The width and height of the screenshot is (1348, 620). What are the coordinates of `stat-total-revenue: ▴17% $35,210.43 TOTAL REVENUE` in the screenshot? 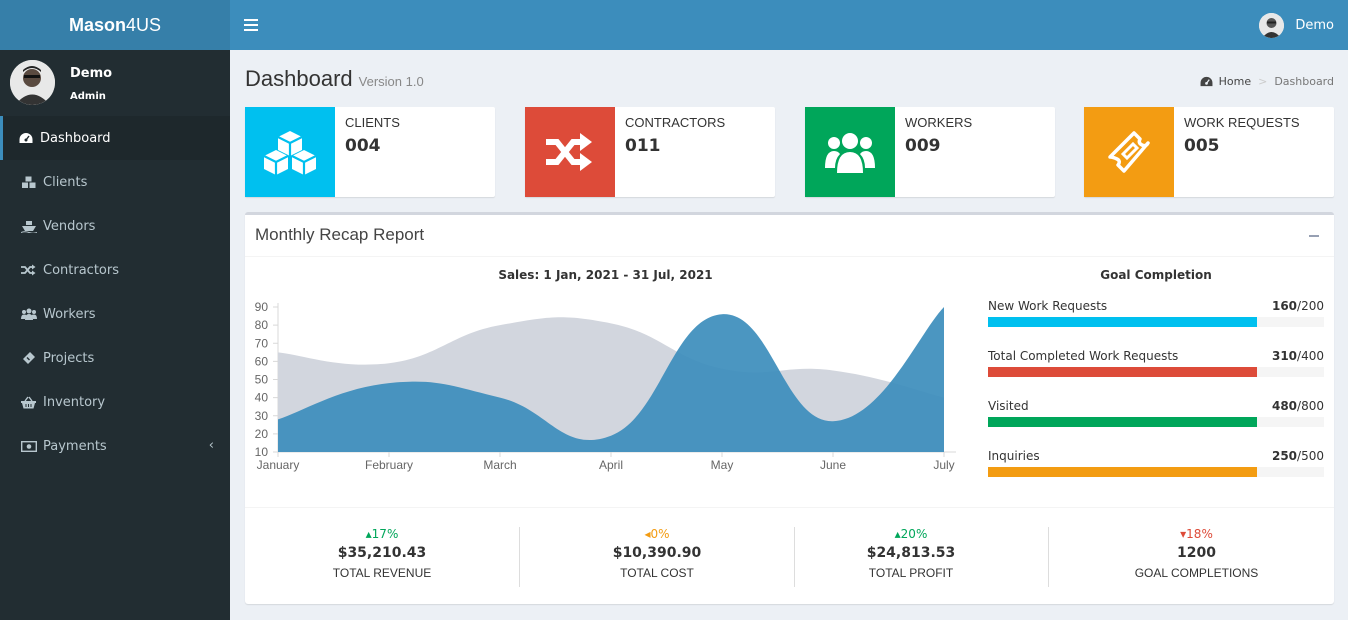 It's located at (382, 557).